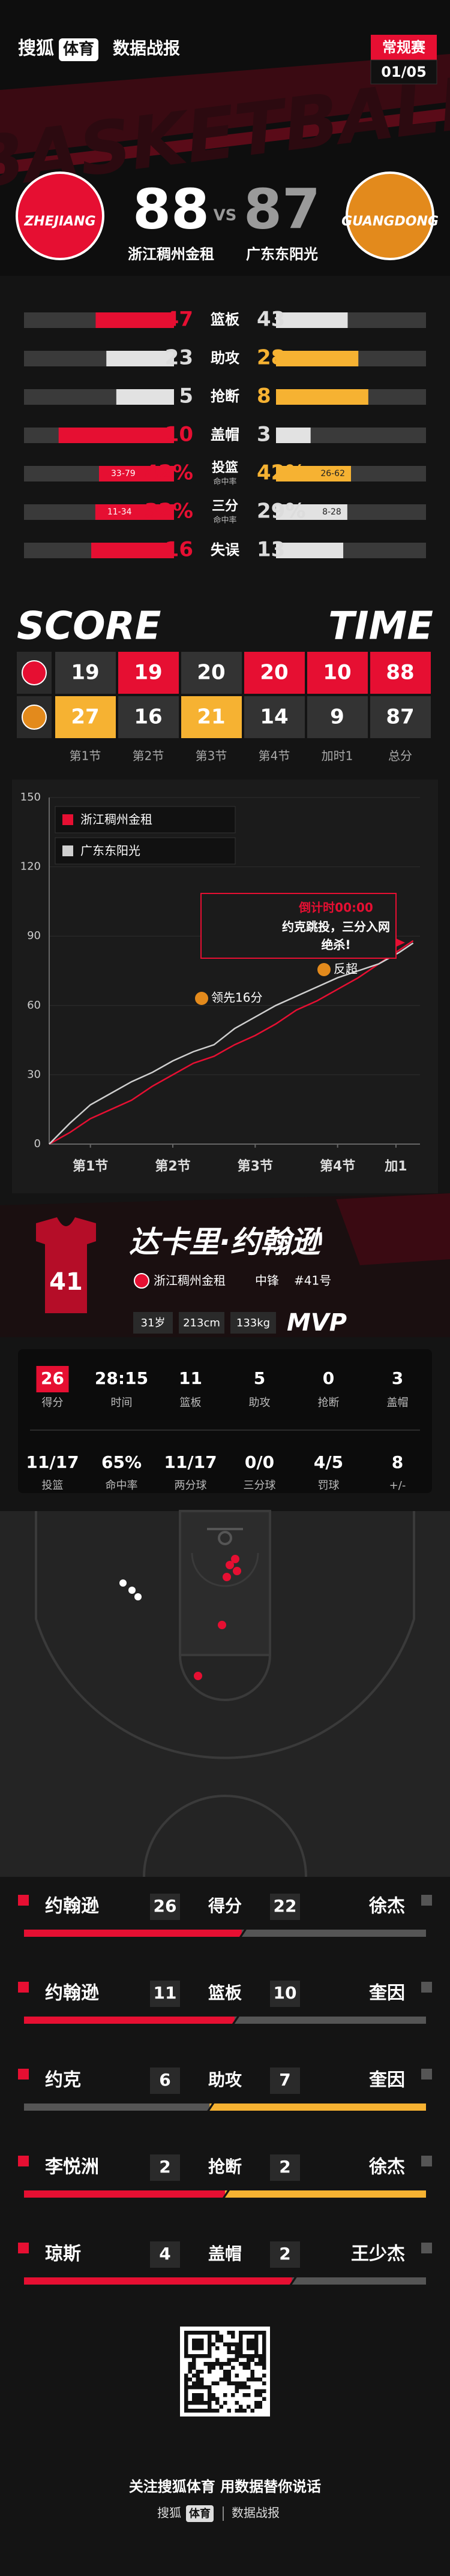 Image resolution: width=450 pixels, height=2576 pixels. What do you see at coordinates (226, 358) in the screenshot?
I see `stat-label: 助攻` at bounding box center [226, 358].